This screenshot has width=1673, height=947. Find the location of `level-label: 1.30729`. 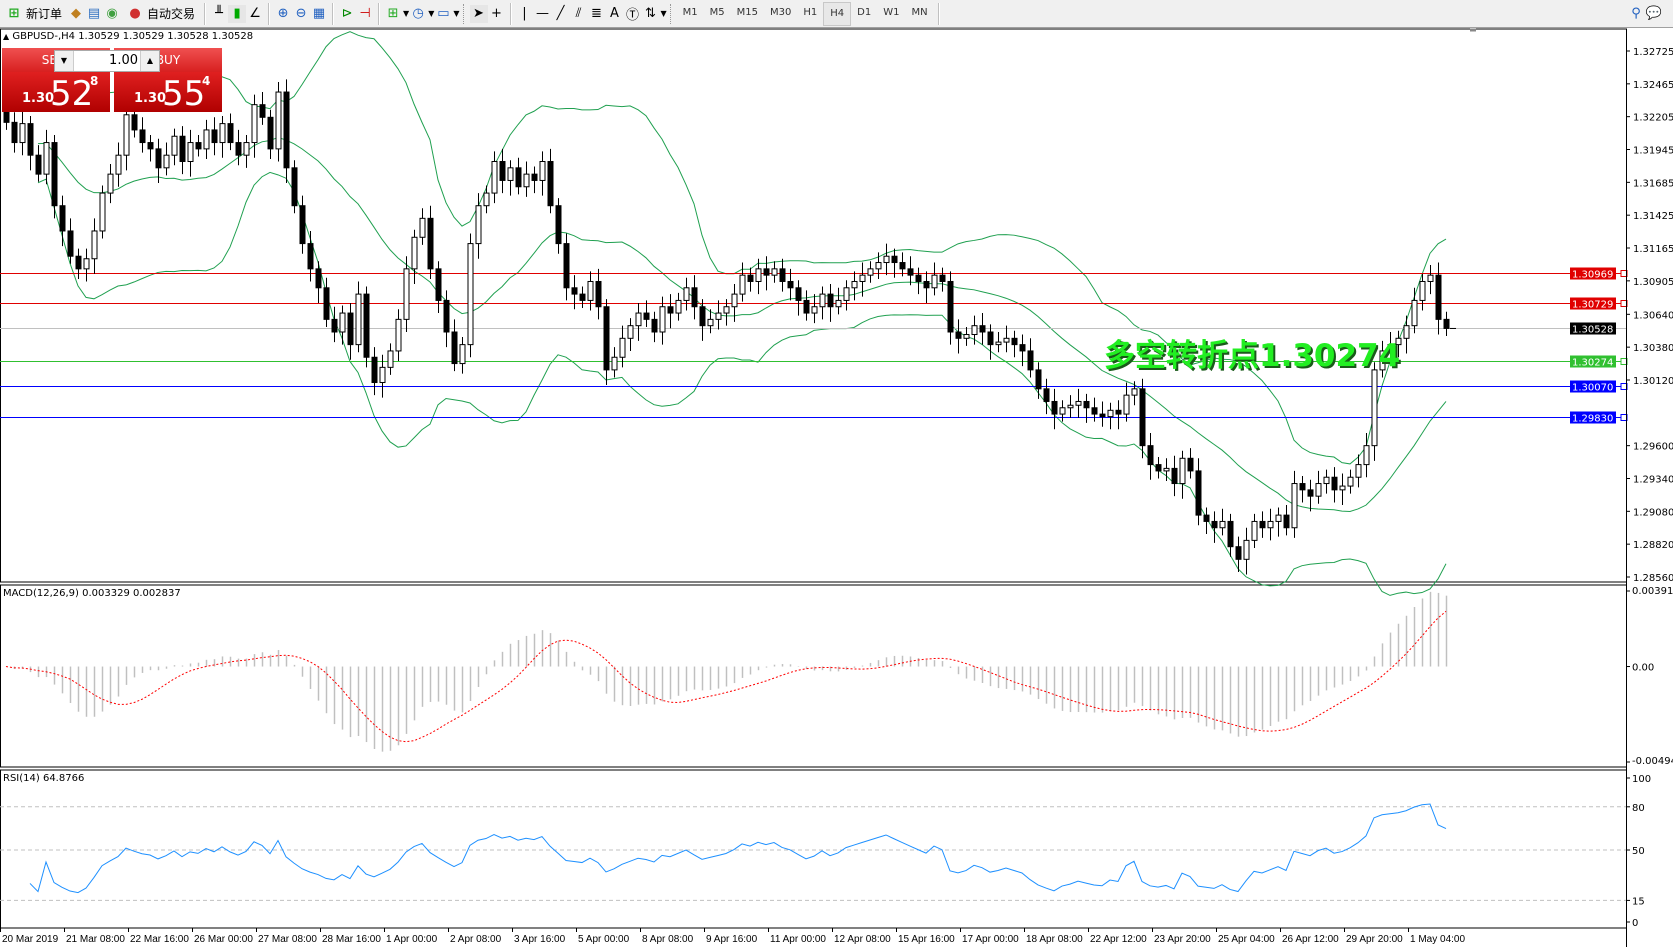

level-label: 1.30729 is located at coordinates (1592, 305).